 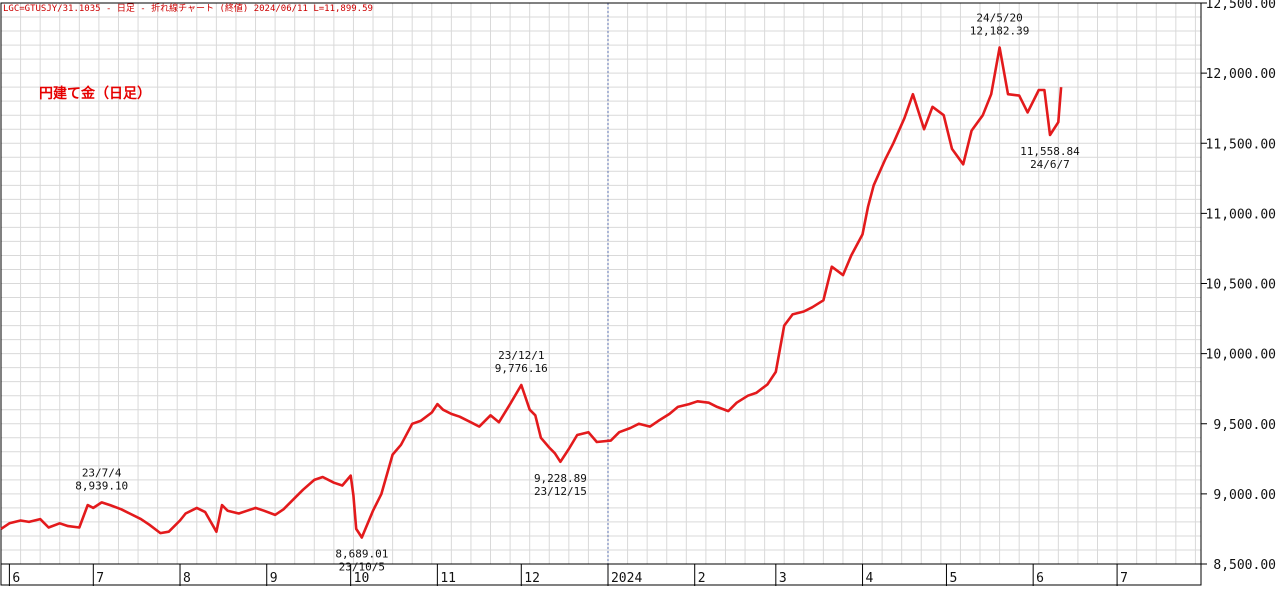 What do you see at coordinates (1241, 285) in the screenshot?
I see `y-tick-label: 10,500.00` at bounding box center [1241, 285].